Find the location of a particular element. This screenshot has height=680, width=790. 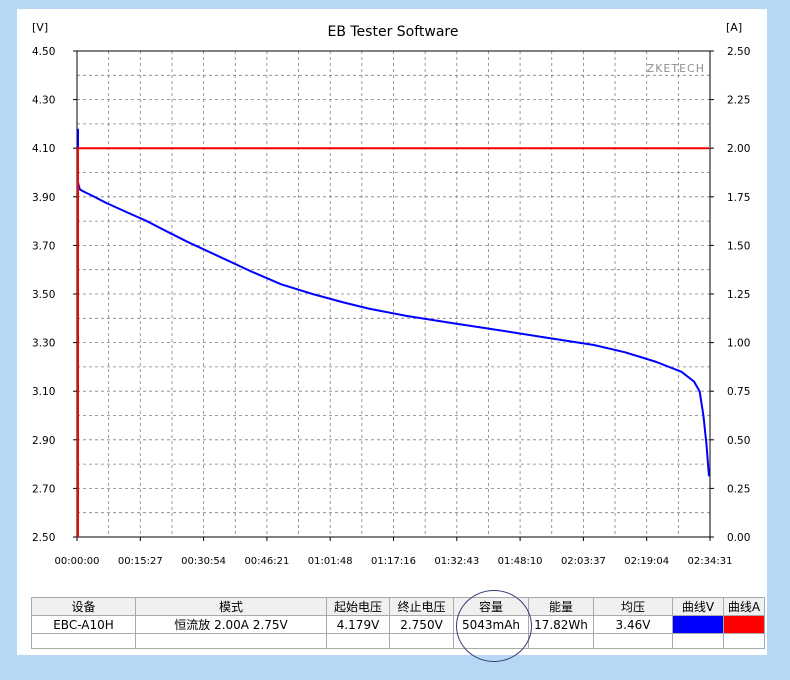

x-tick-label: 00:15:27 is located at coordinates (140, 561).